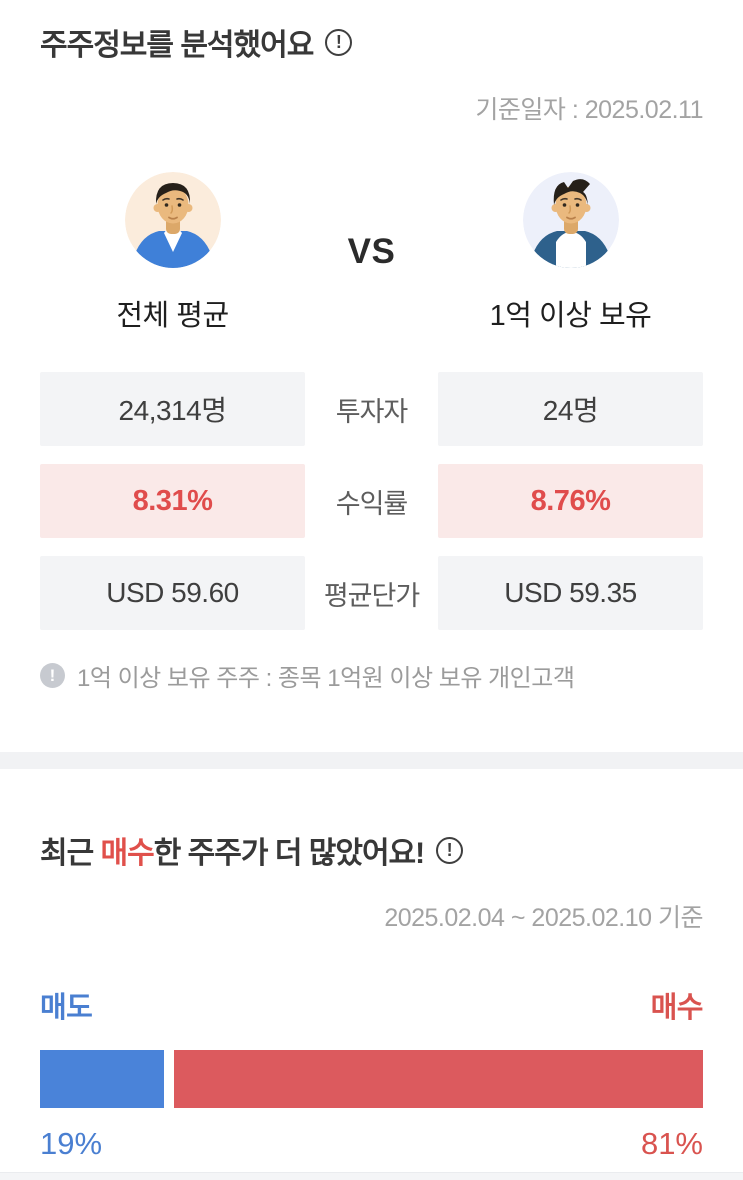 Image resolution: width=743 pixels, height=1180 pixels. I want to click on info-circle-icon: !, so click(339, 42).